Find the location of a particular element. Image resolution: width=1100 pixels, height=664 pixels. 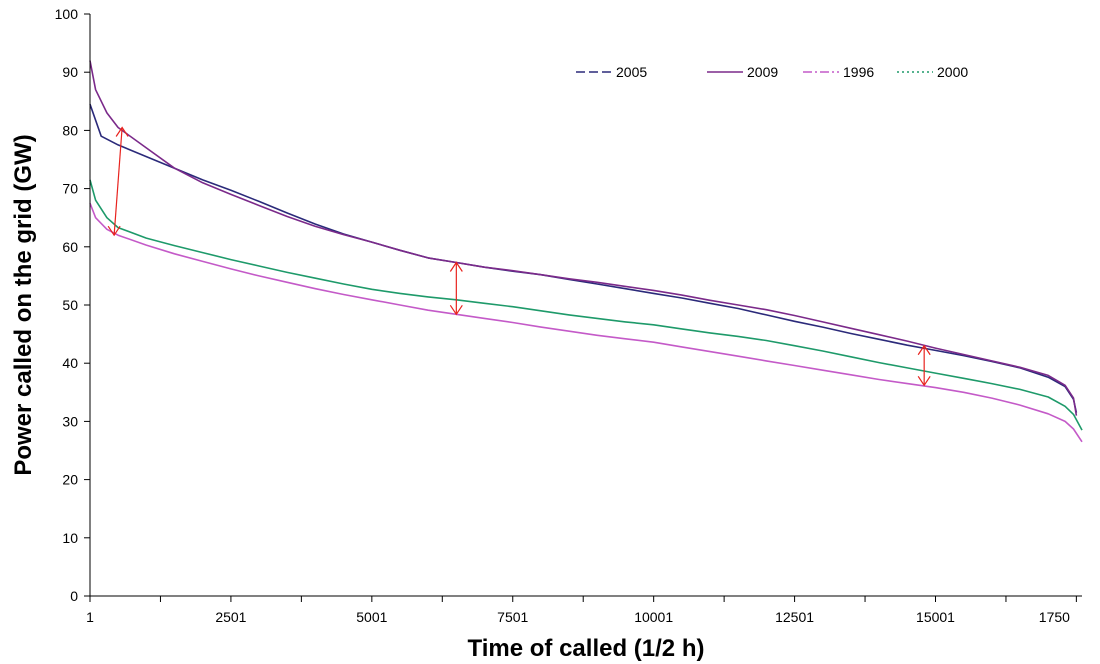

legend-label: 2000 is located at coordinates (952, 72).